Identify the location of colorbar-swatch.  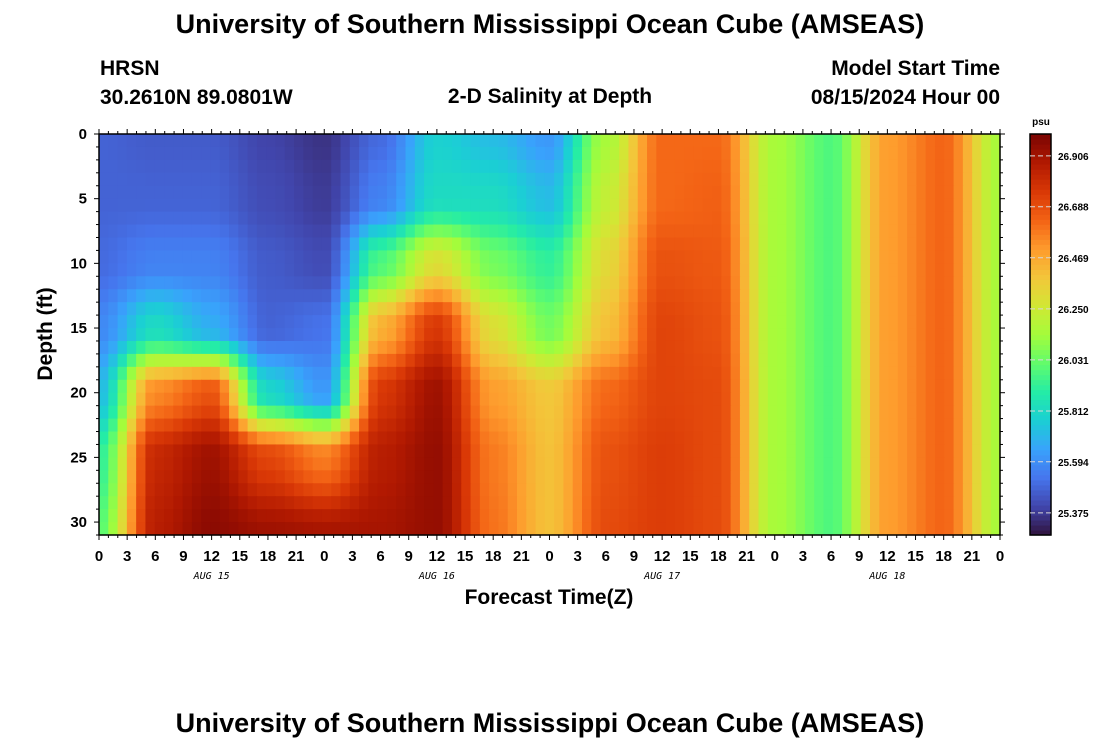
(1040, 367).